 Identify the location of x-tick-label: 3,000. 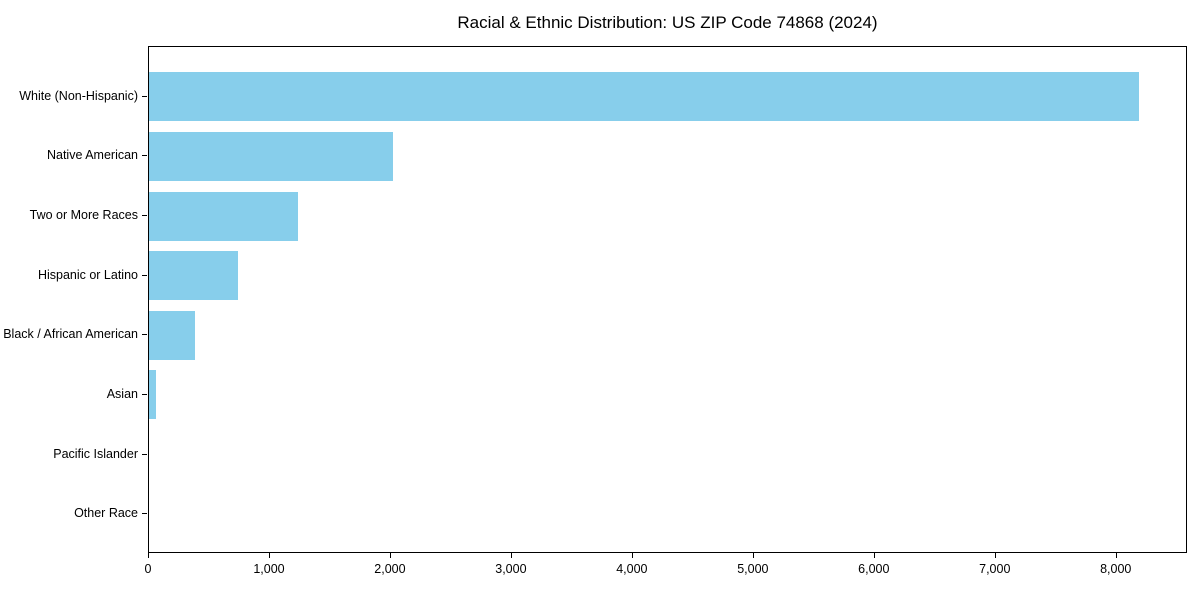
(511, 569).